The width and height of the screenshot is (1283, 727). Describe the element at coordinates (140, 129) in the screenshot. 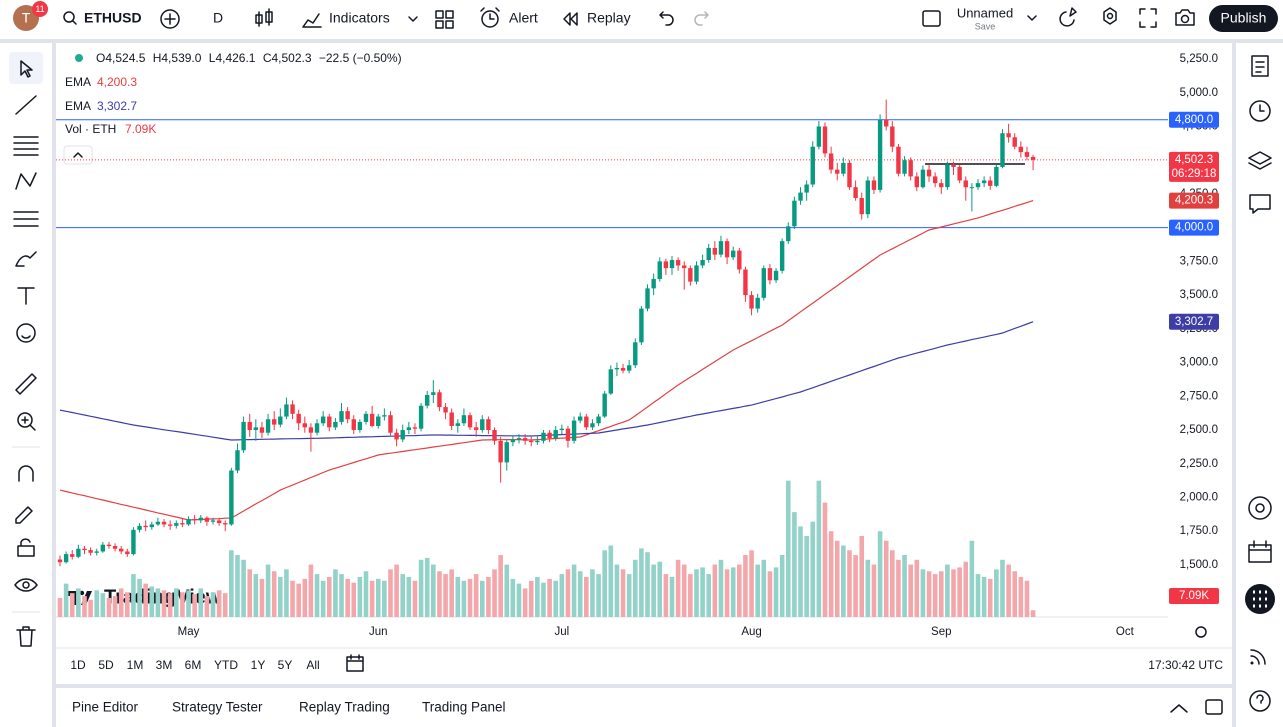

I see `legend-value: 7.09K` at that location.